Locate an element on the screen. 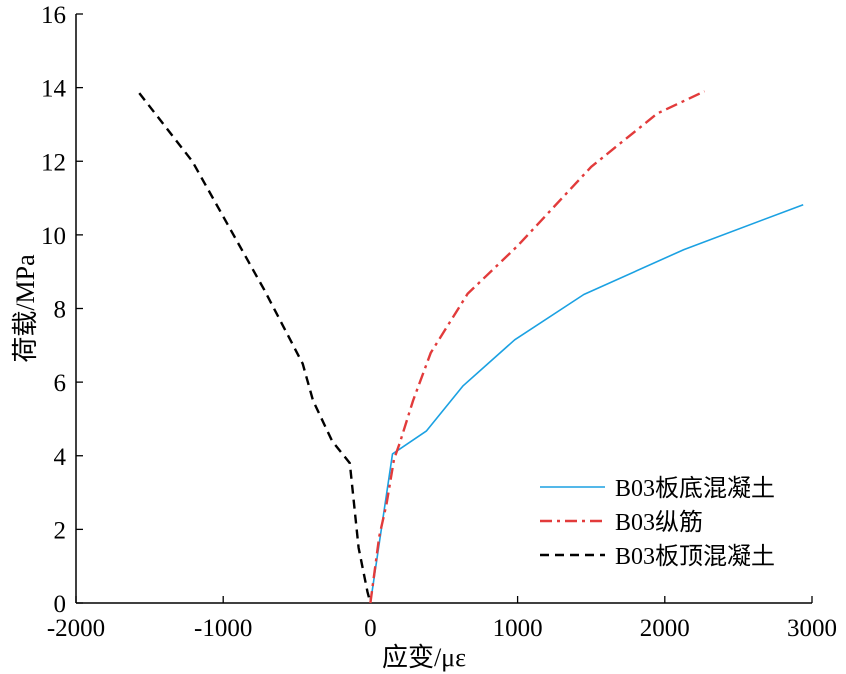 The height and width of the screenshot is (674, 846). x-tick-label: 1000 is located at coordinates (518, 628).